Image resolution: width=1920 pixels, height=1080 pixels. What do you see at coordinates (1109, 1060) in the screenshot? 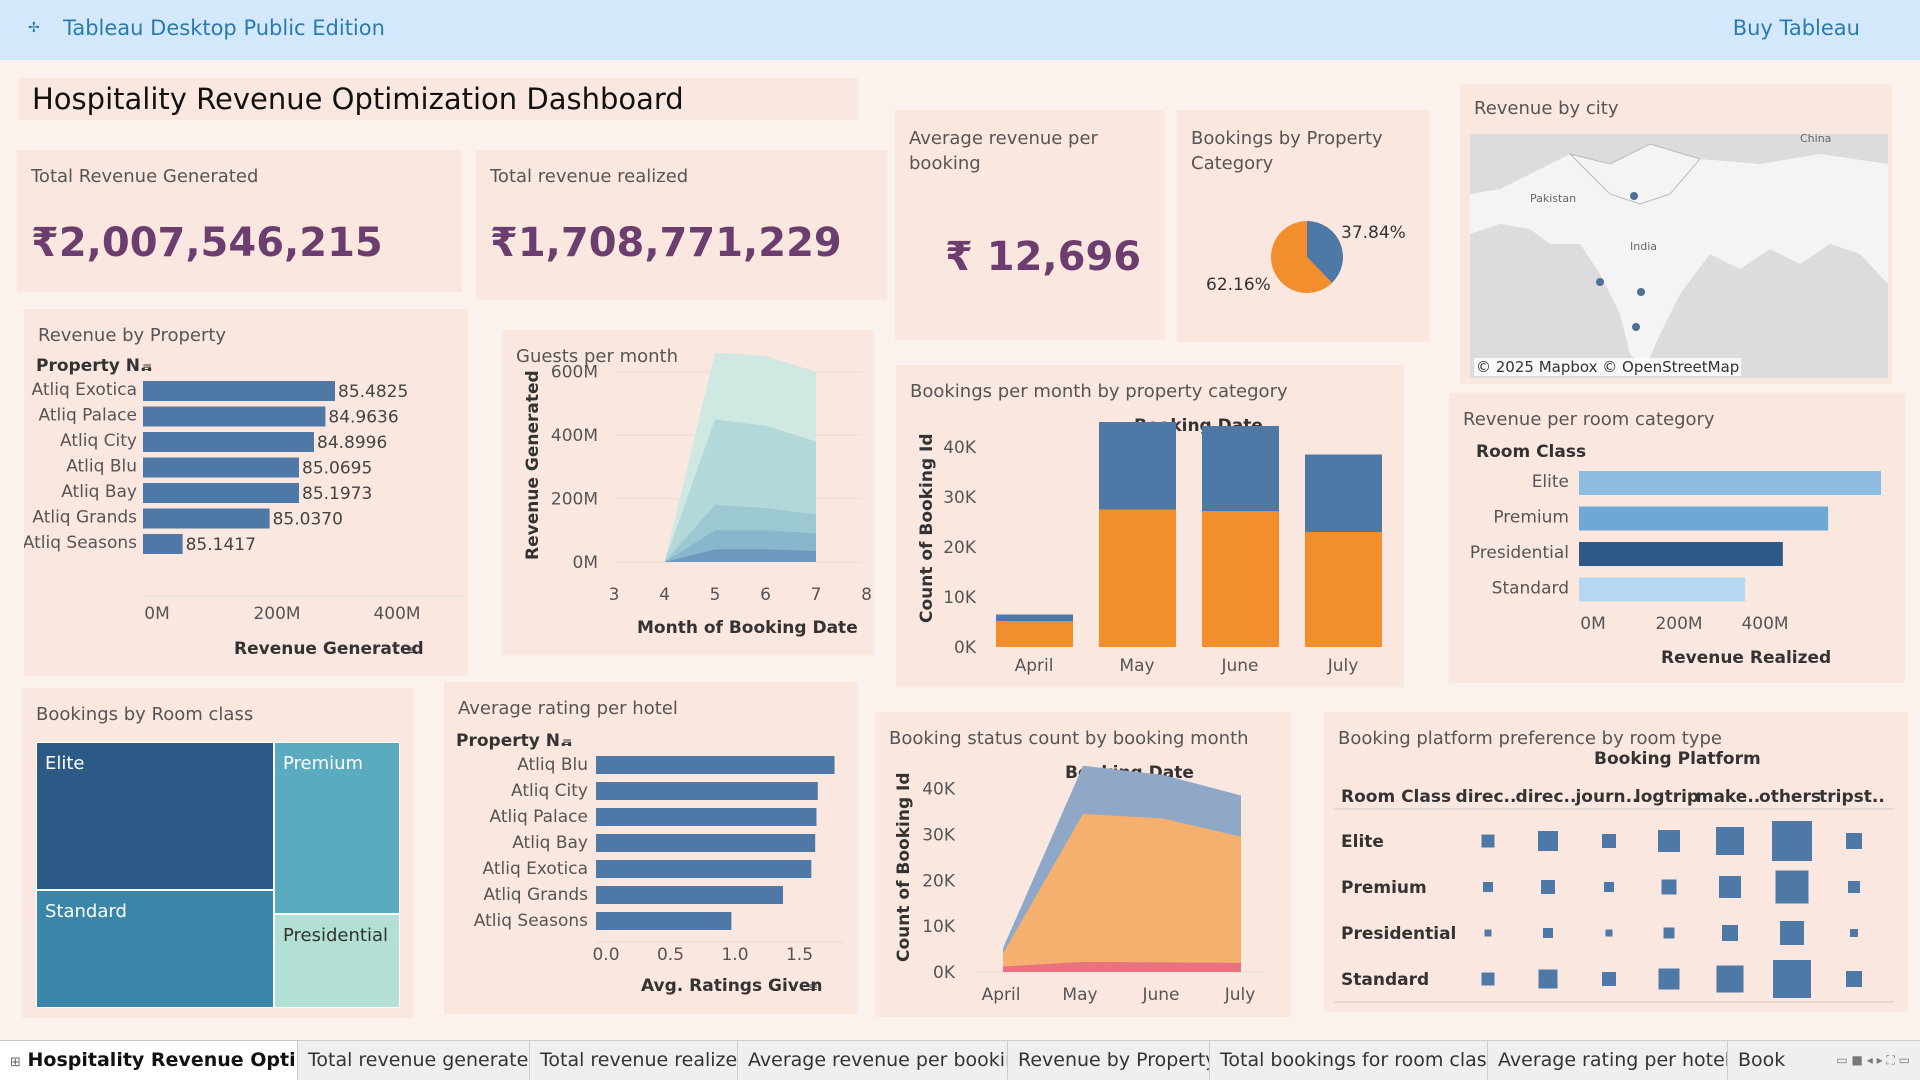
I see `tab-revenue-by-property: Revenue by Property` at bounding box center [1109, 1060].